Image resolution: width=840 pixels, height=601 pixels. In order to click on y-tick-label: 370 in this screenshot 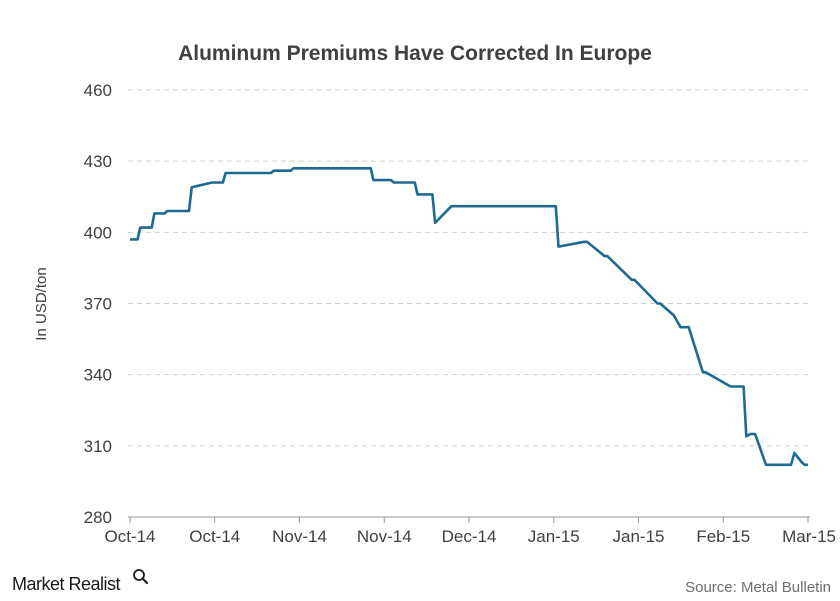, I will do `click(98, 304)`.